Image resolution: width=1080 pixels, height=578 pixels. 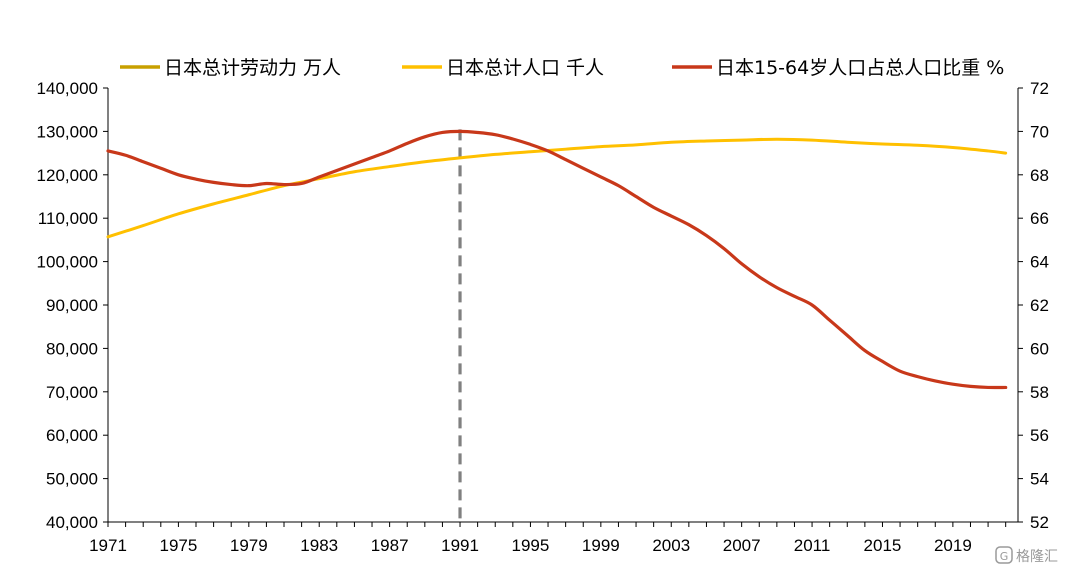 I want to click on watermark-icon, so click(x=1004, y=555).